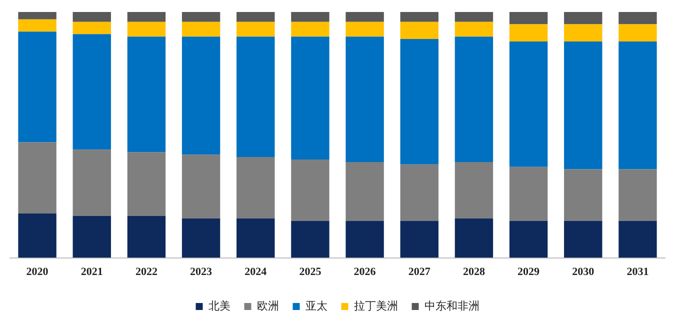  What do you see at coordinates (219, 305) in the screenshot?
I see `legend-label: 北美` at bounding box center [219, 305].